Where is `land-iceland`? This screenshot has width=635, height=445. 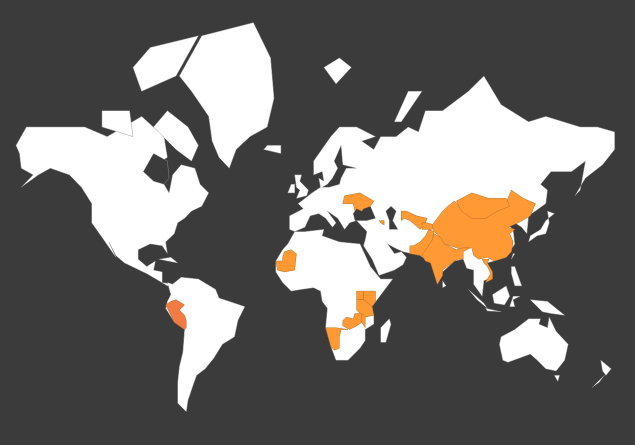
land-iceland is located at coordinates (272, 149).